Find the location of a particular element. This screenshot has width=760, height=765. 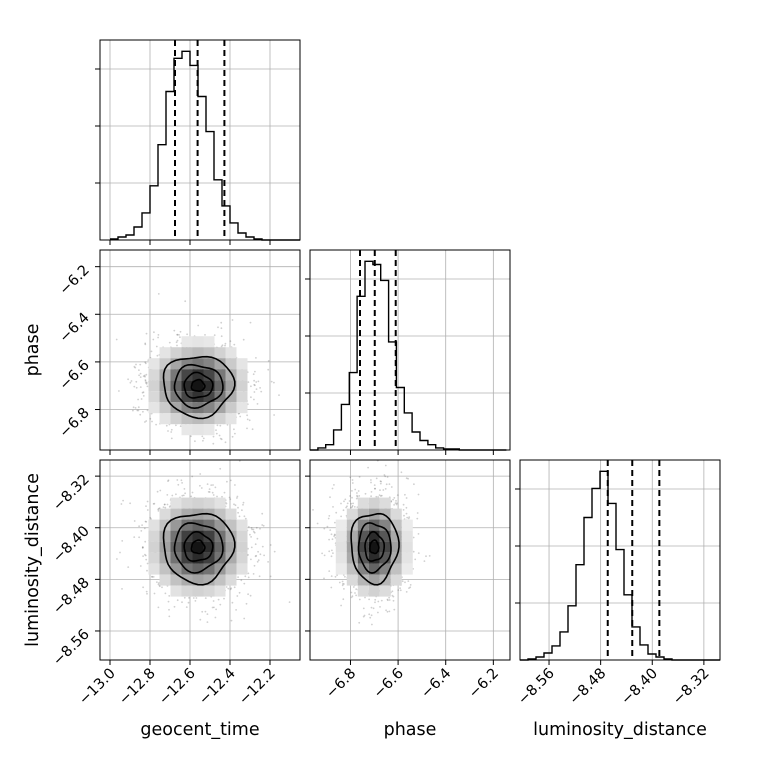

x-luminosity-distance-tick-label: −8.56 is located at coordinates (536, 687).